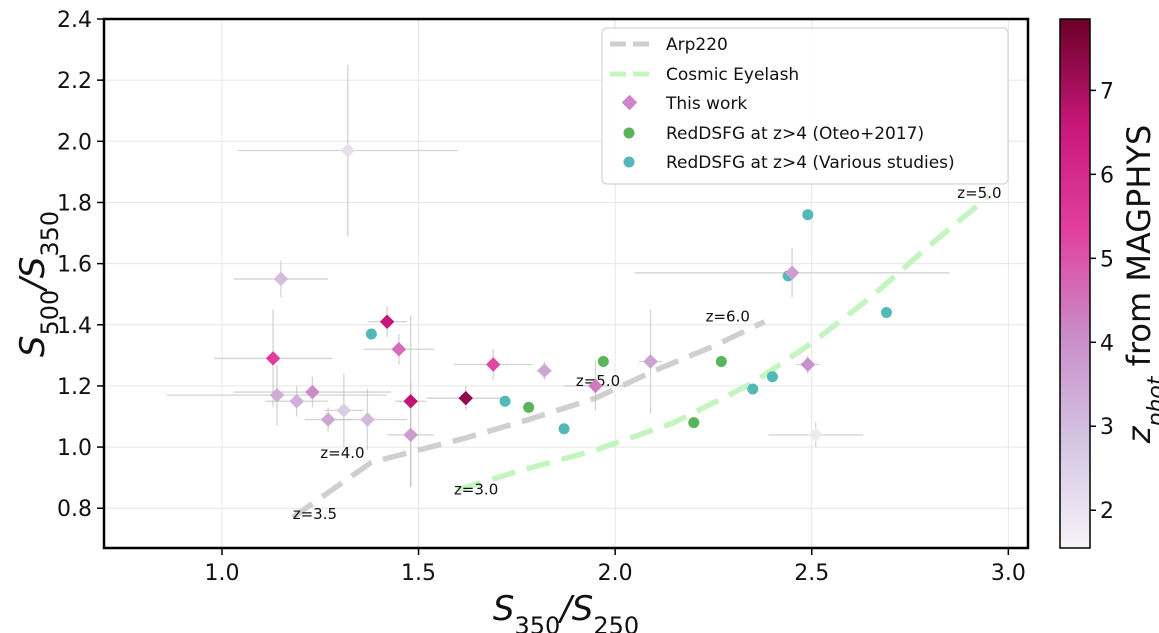 Image resolution: width=1159 pixels, height=633 pixels. What do you see at coordinates (74, 142) in the screenshot?
I see `y-tick-label: 2.0` at bounding box center [74, 142].